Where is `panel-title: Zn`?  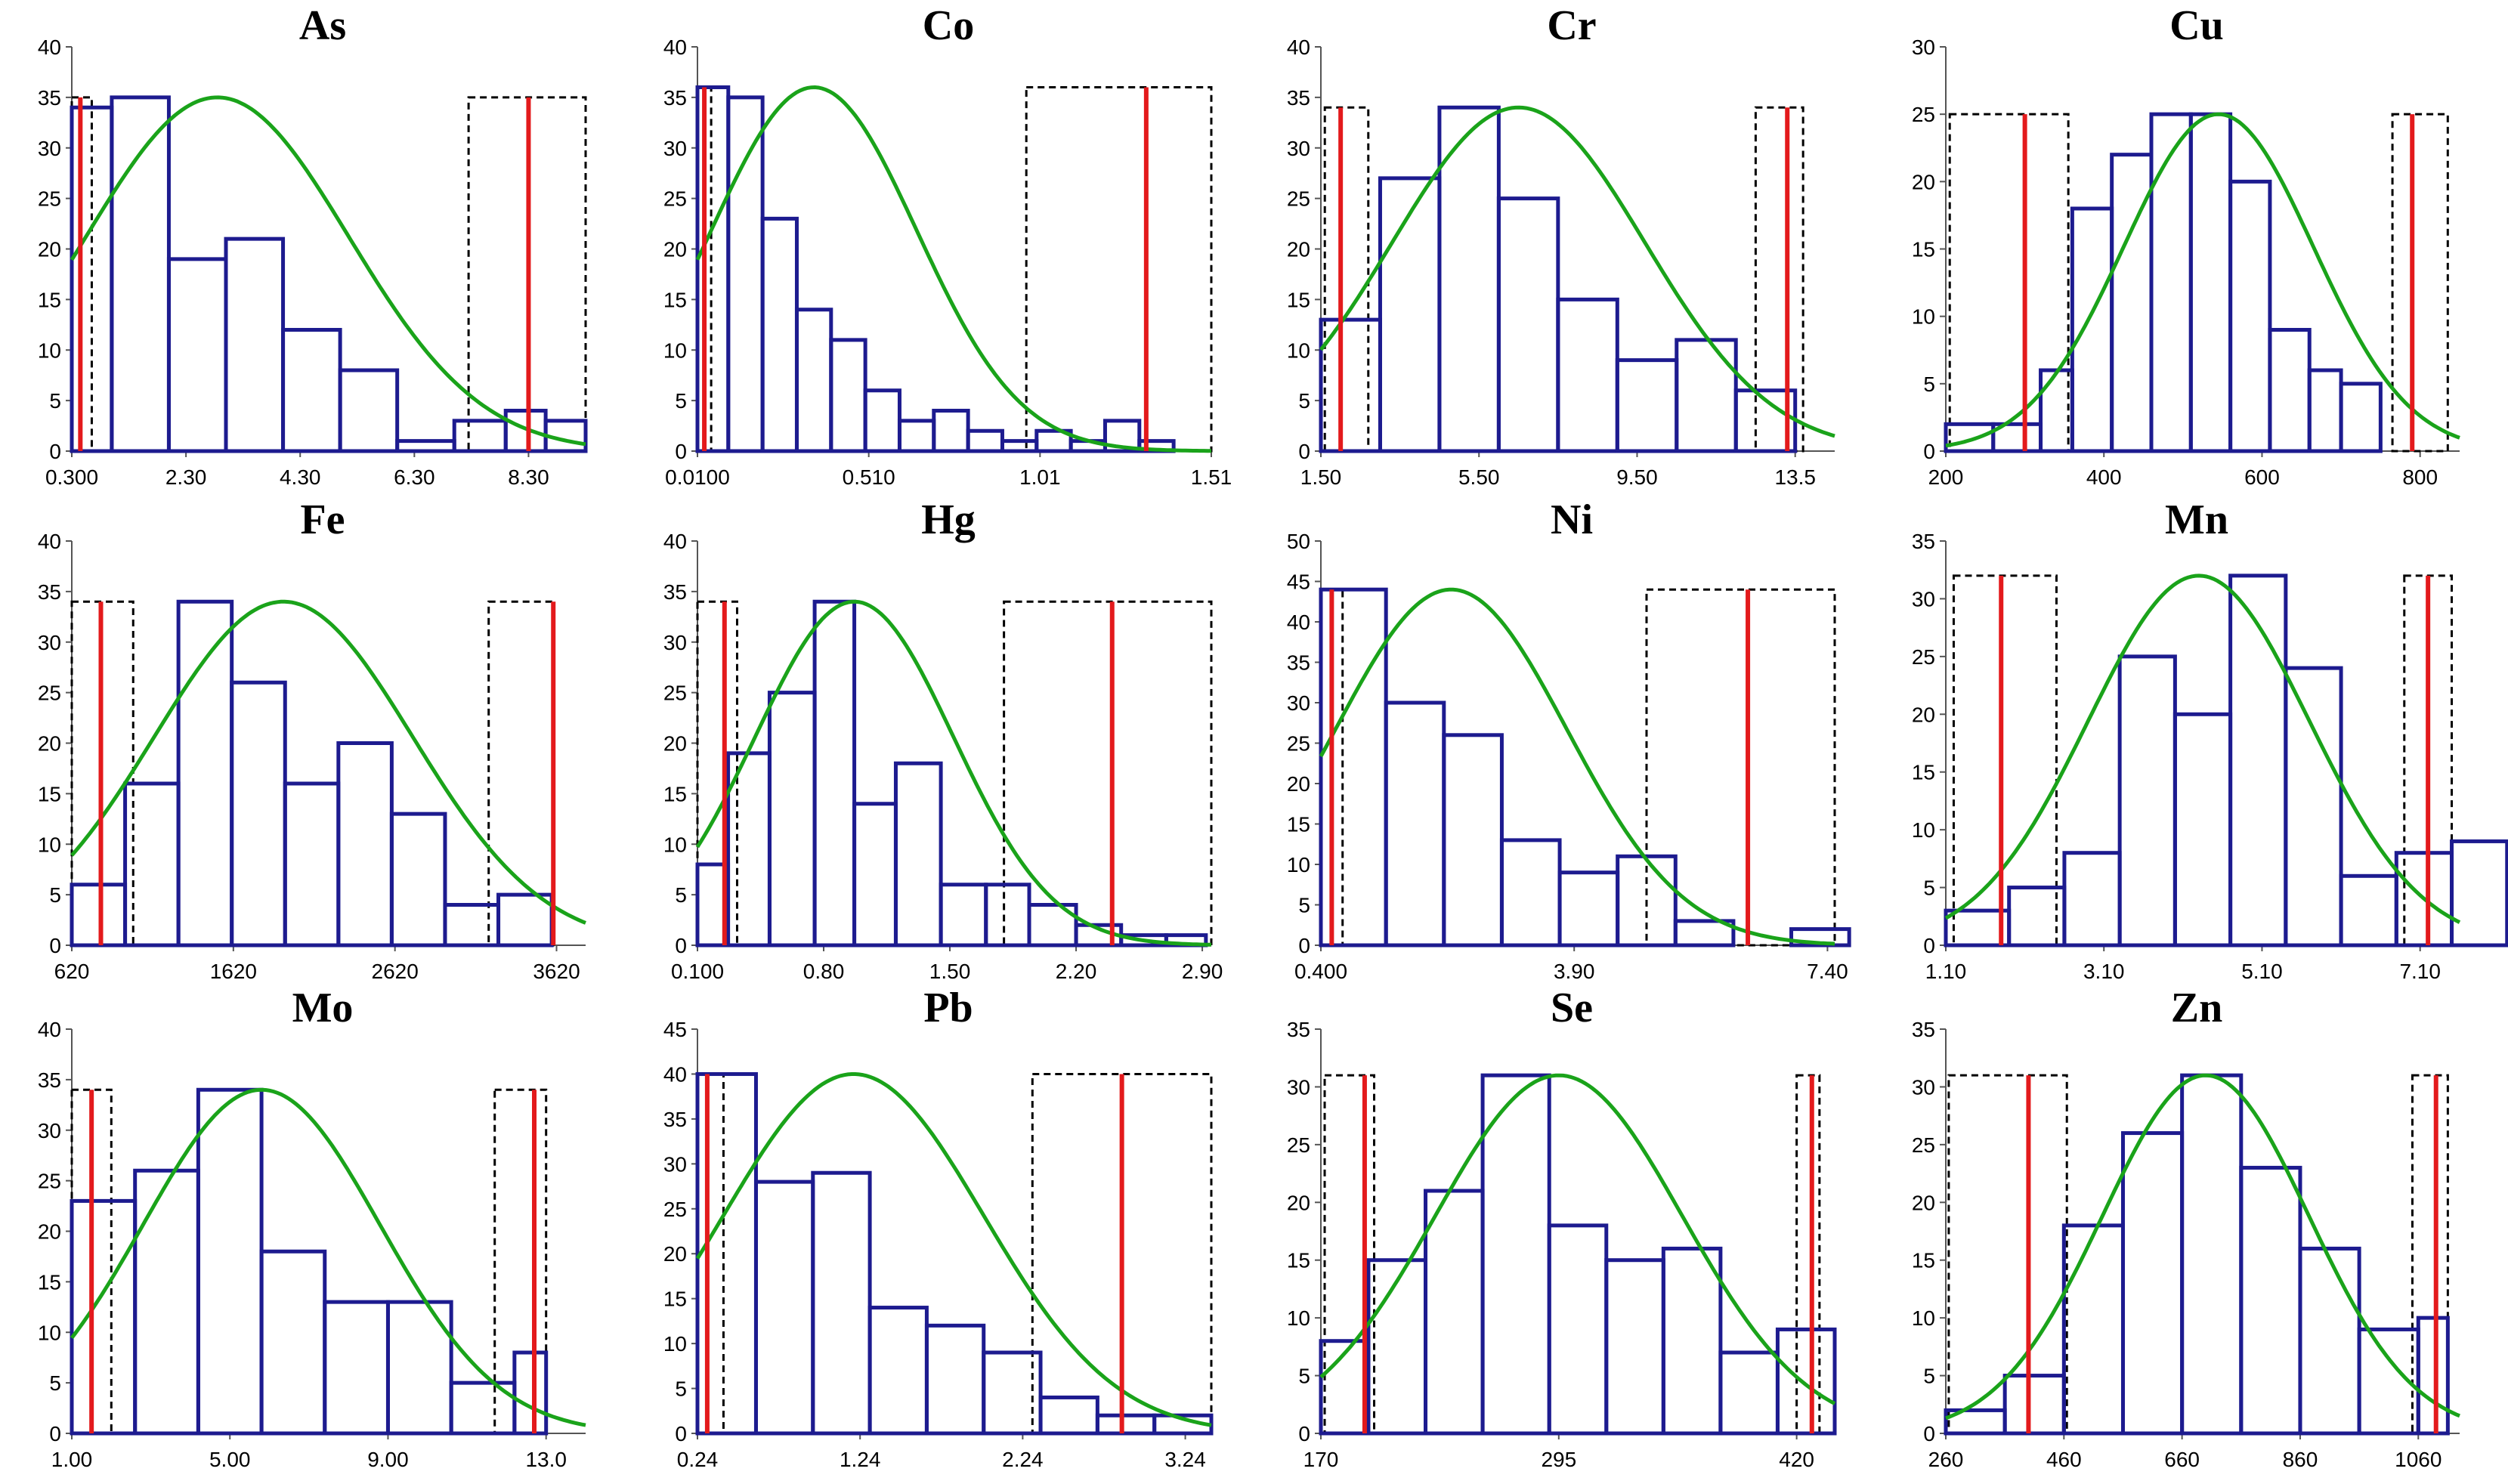
panel-title: Zn is located at coordinates (2197, 1008).